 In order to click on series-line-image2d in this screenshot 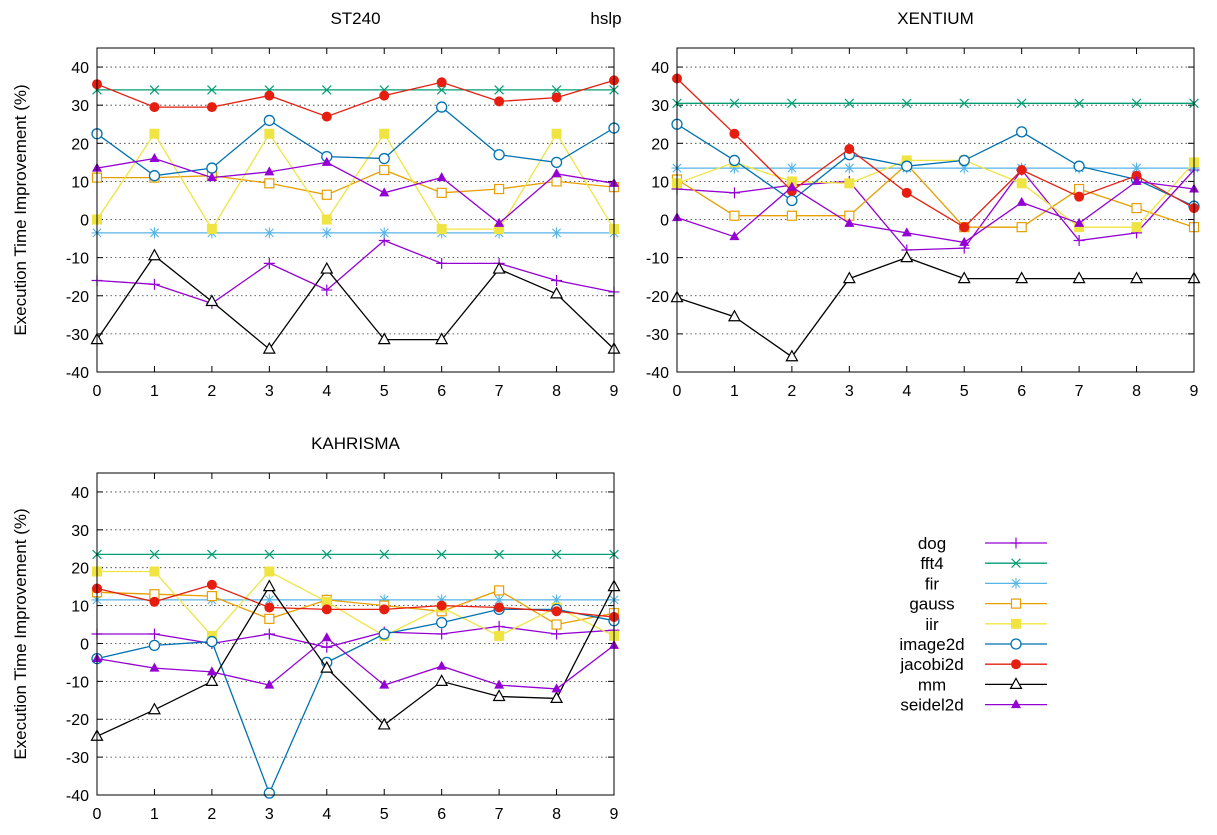, I will do `click(935, 165)`.